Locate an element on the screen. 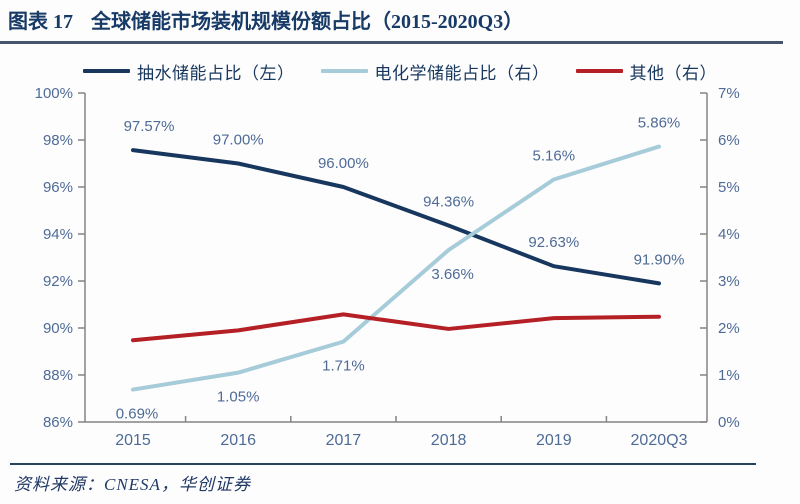  left-axis-tick-label: 94% is located at coordinates (58, 234).